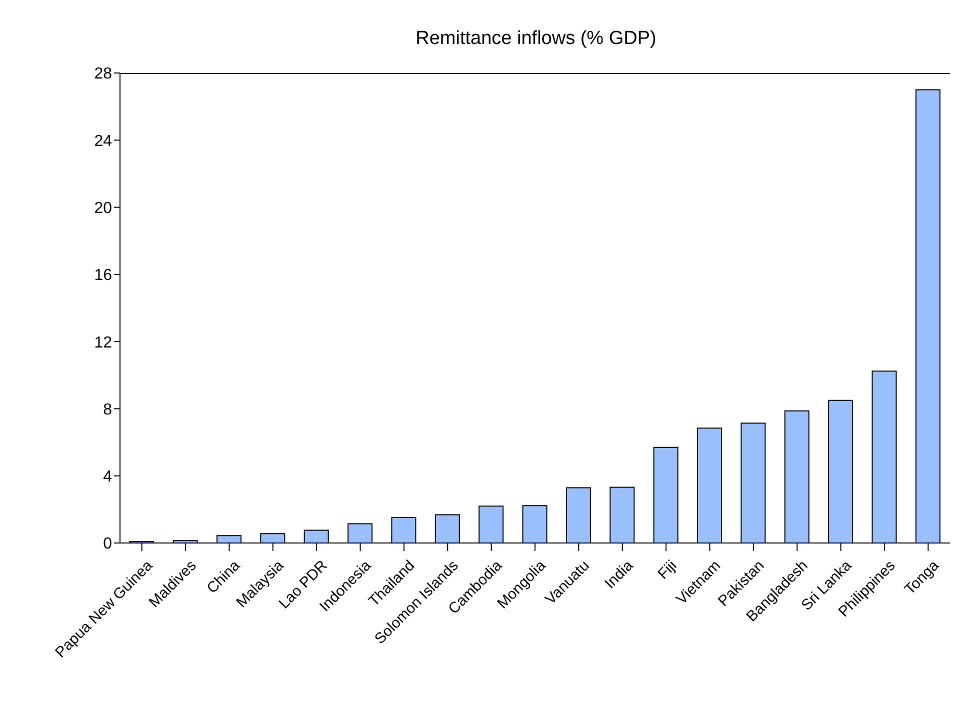  Describe the element at coordinates (103, 141) in the screenshot. I see `y-tick-label: 24` at that location.